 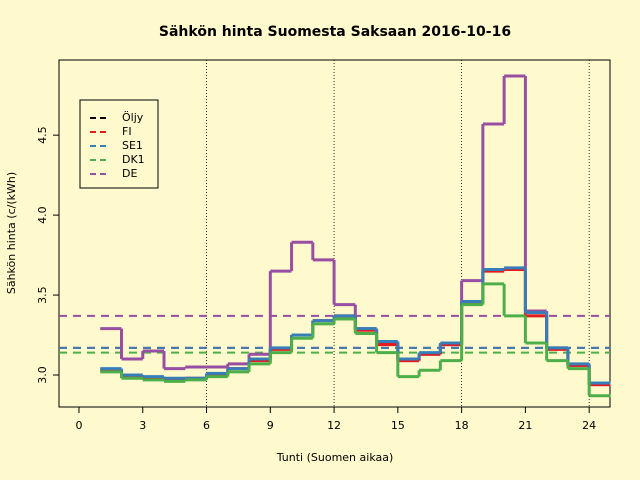 What do you see at coordinates (335, 457) in the screenshot?
I see `x-axis-label: Tunti (Suomen aikaa)` at bounding box center [335, 457].